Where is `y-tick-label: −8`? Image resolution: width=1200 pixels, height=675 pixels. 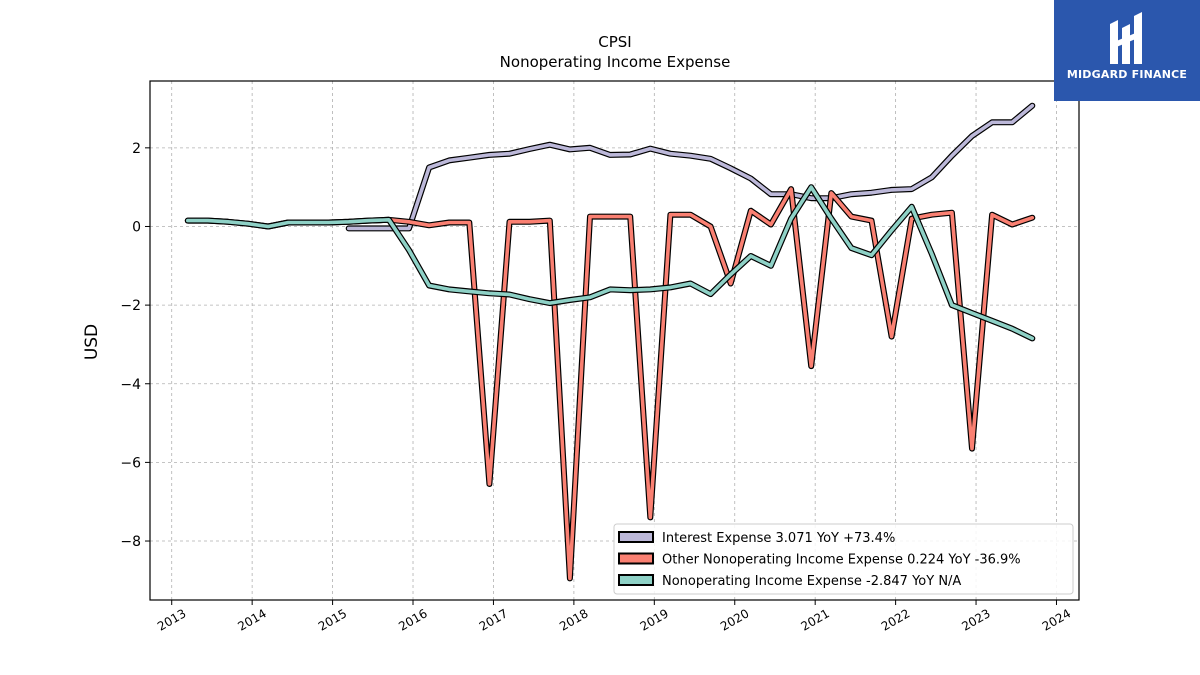
y-tick-label: −8 is located at coordinates (130, 542).